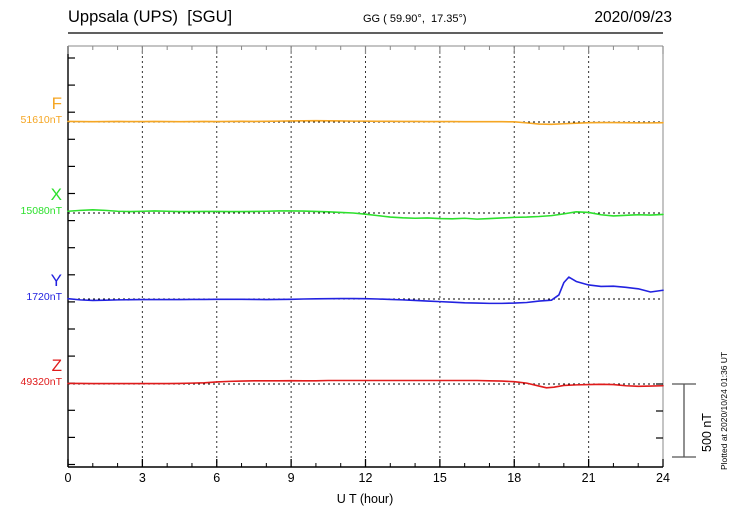 This screenshot has width=730, height=520. What do you see at coordinates (56, 194) in the screenshot?
I see `component-name-x: X` at bounding box center [56, 194].